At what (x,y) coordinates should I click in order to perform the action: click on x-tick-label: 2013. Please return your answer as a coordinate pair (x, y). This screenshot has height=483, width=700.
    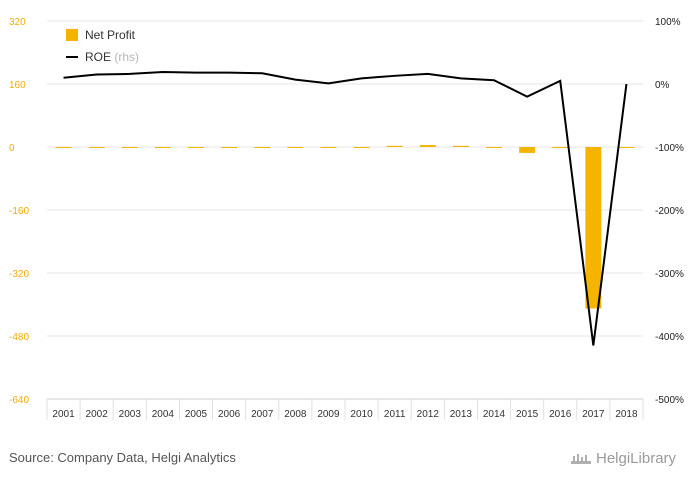
    Looking at the image, I should click on (461, 414).